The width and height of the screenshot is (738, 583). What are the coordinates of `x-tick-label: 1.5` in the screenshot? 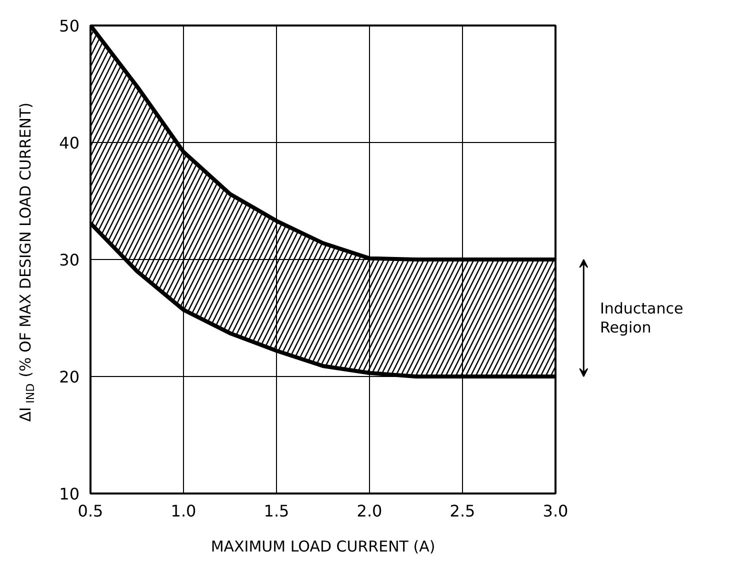 It's located at (277, 511).